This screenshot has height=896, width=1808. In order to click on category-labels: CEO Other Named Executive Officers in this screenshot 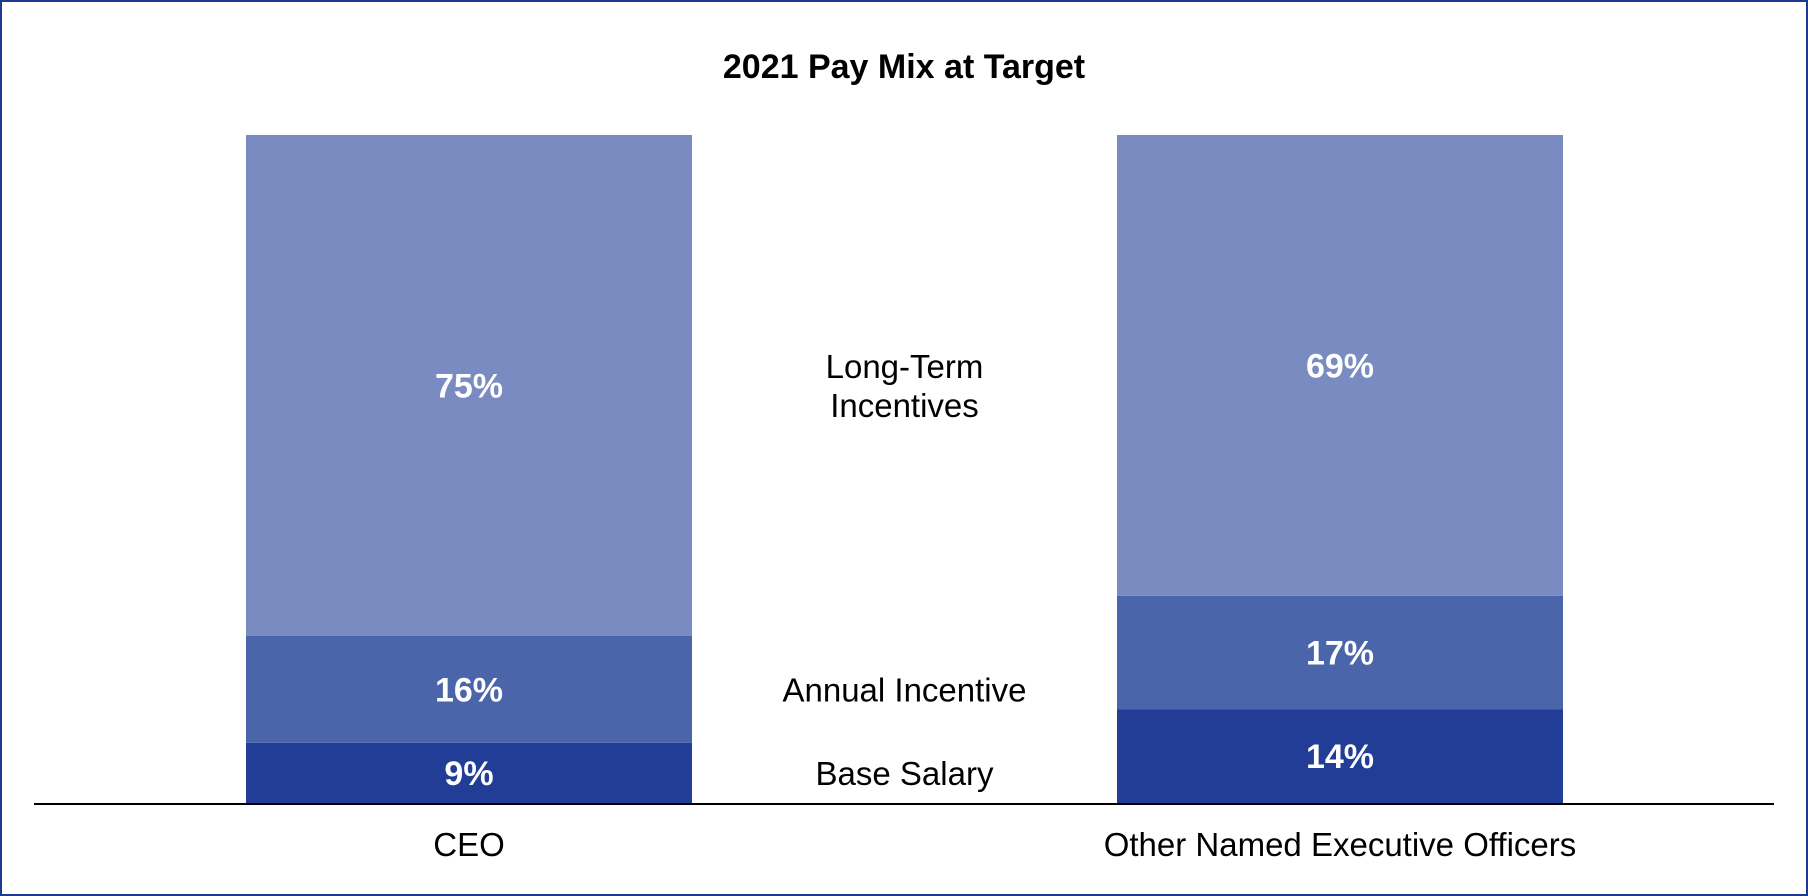, I will do `click(1004, 844)`.